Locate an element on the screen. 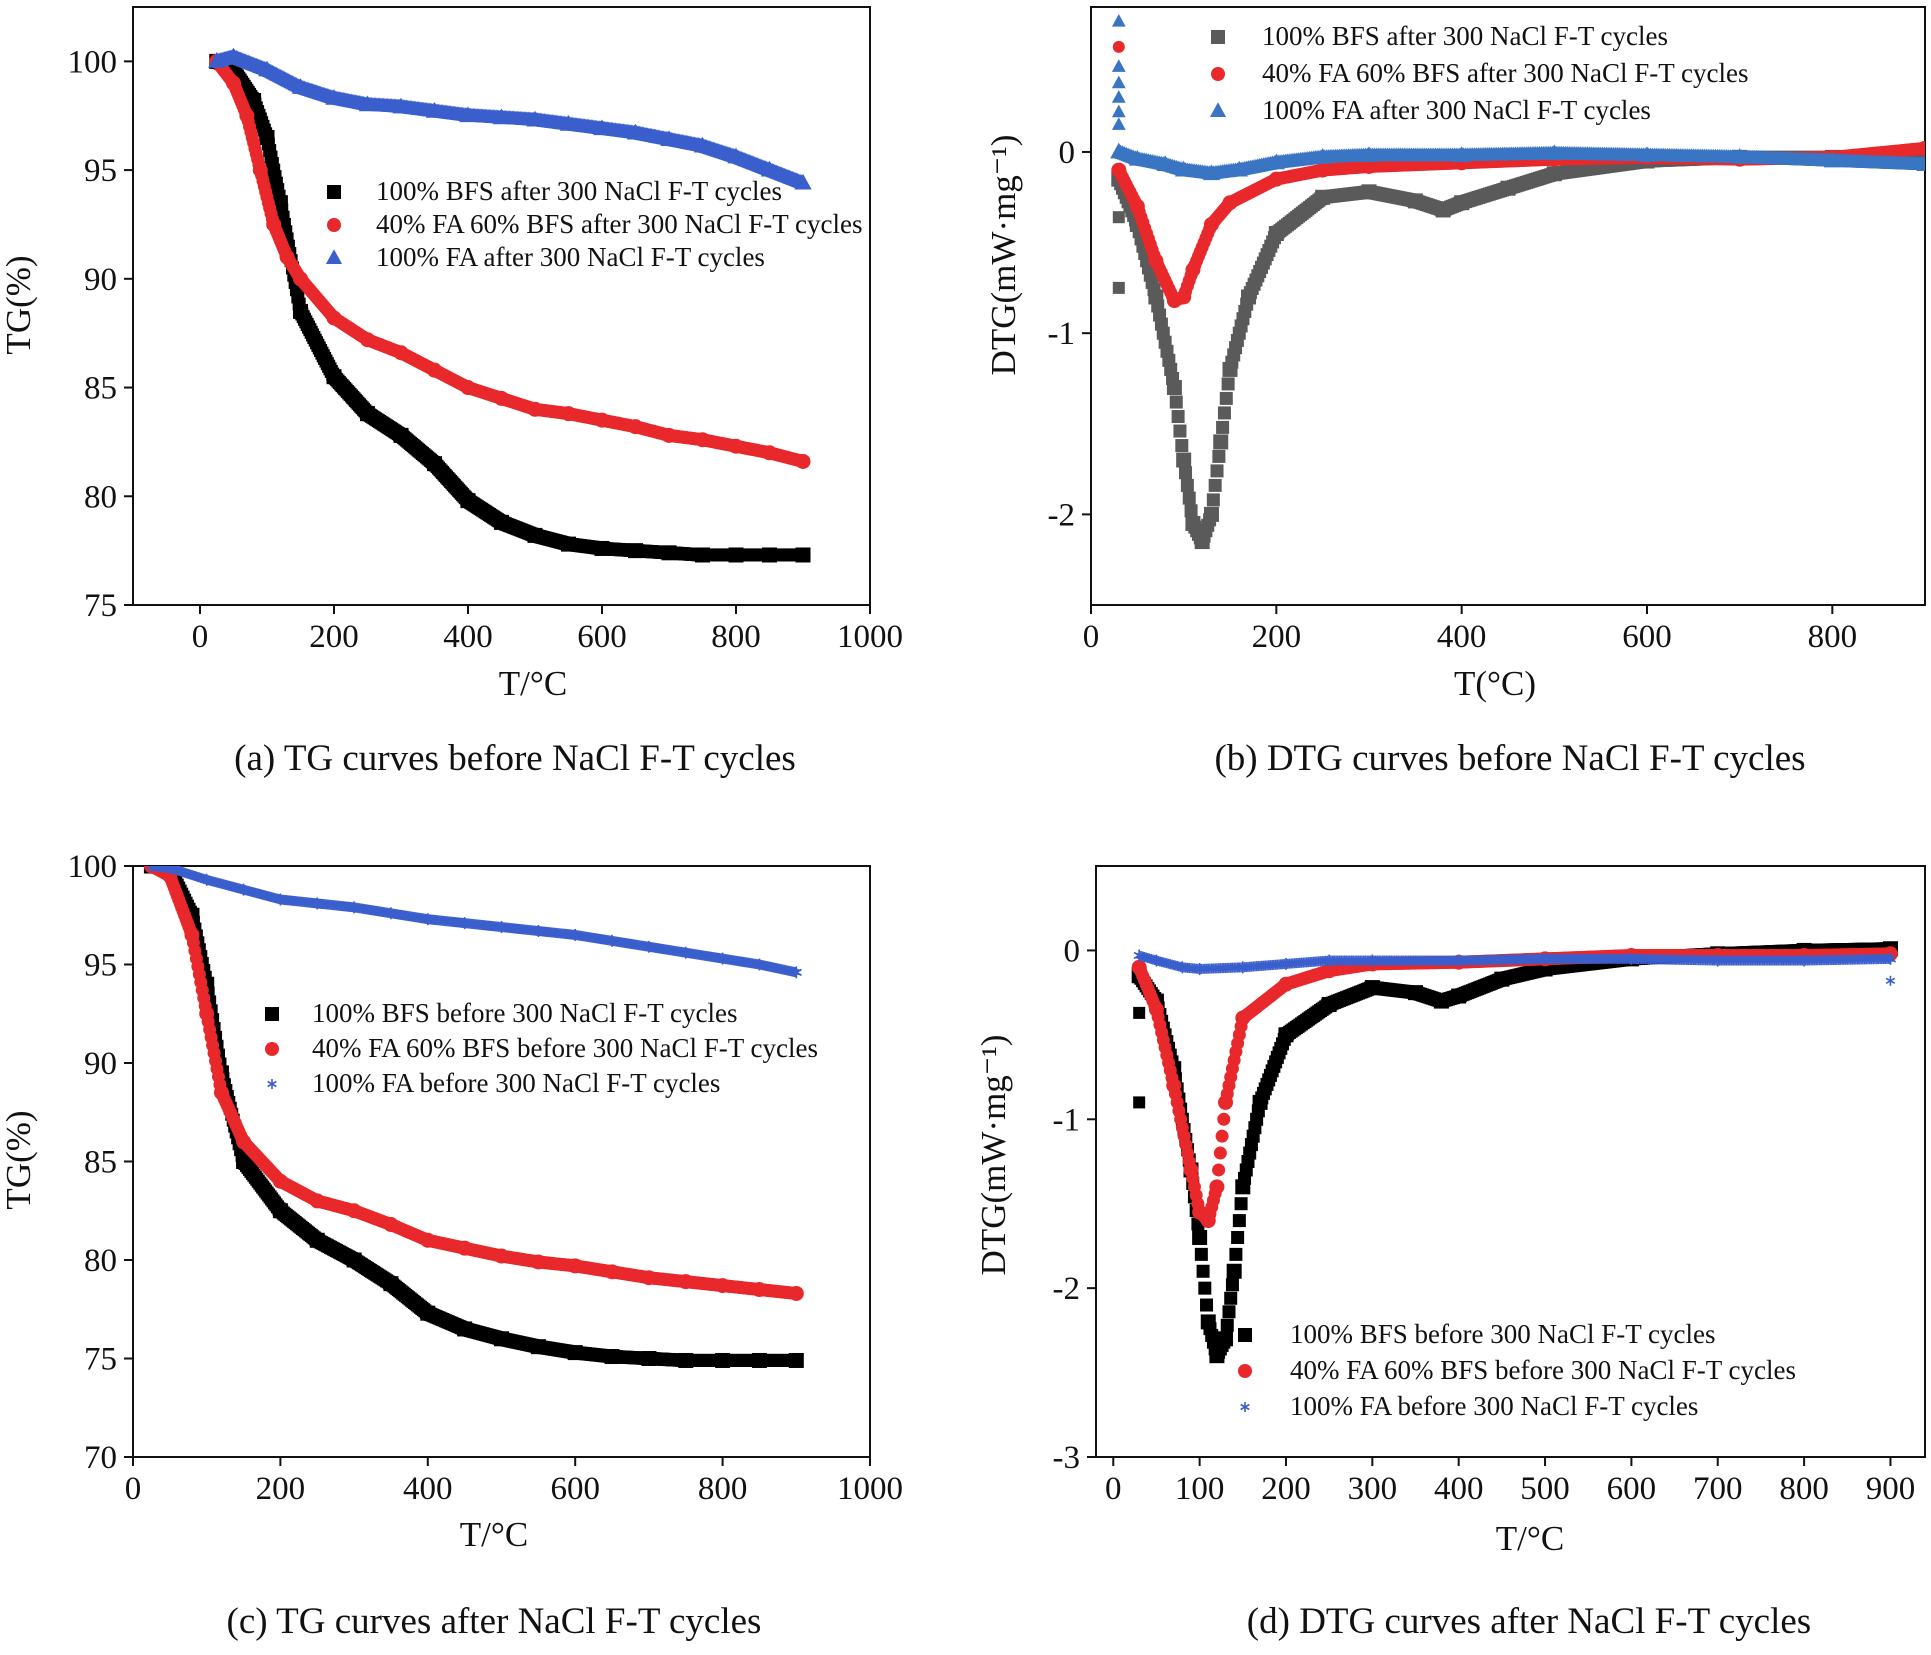 The width and height of the screenshot is (1931, 1655). x-axis-label: T/°C is located at coordinates (494, 1534).